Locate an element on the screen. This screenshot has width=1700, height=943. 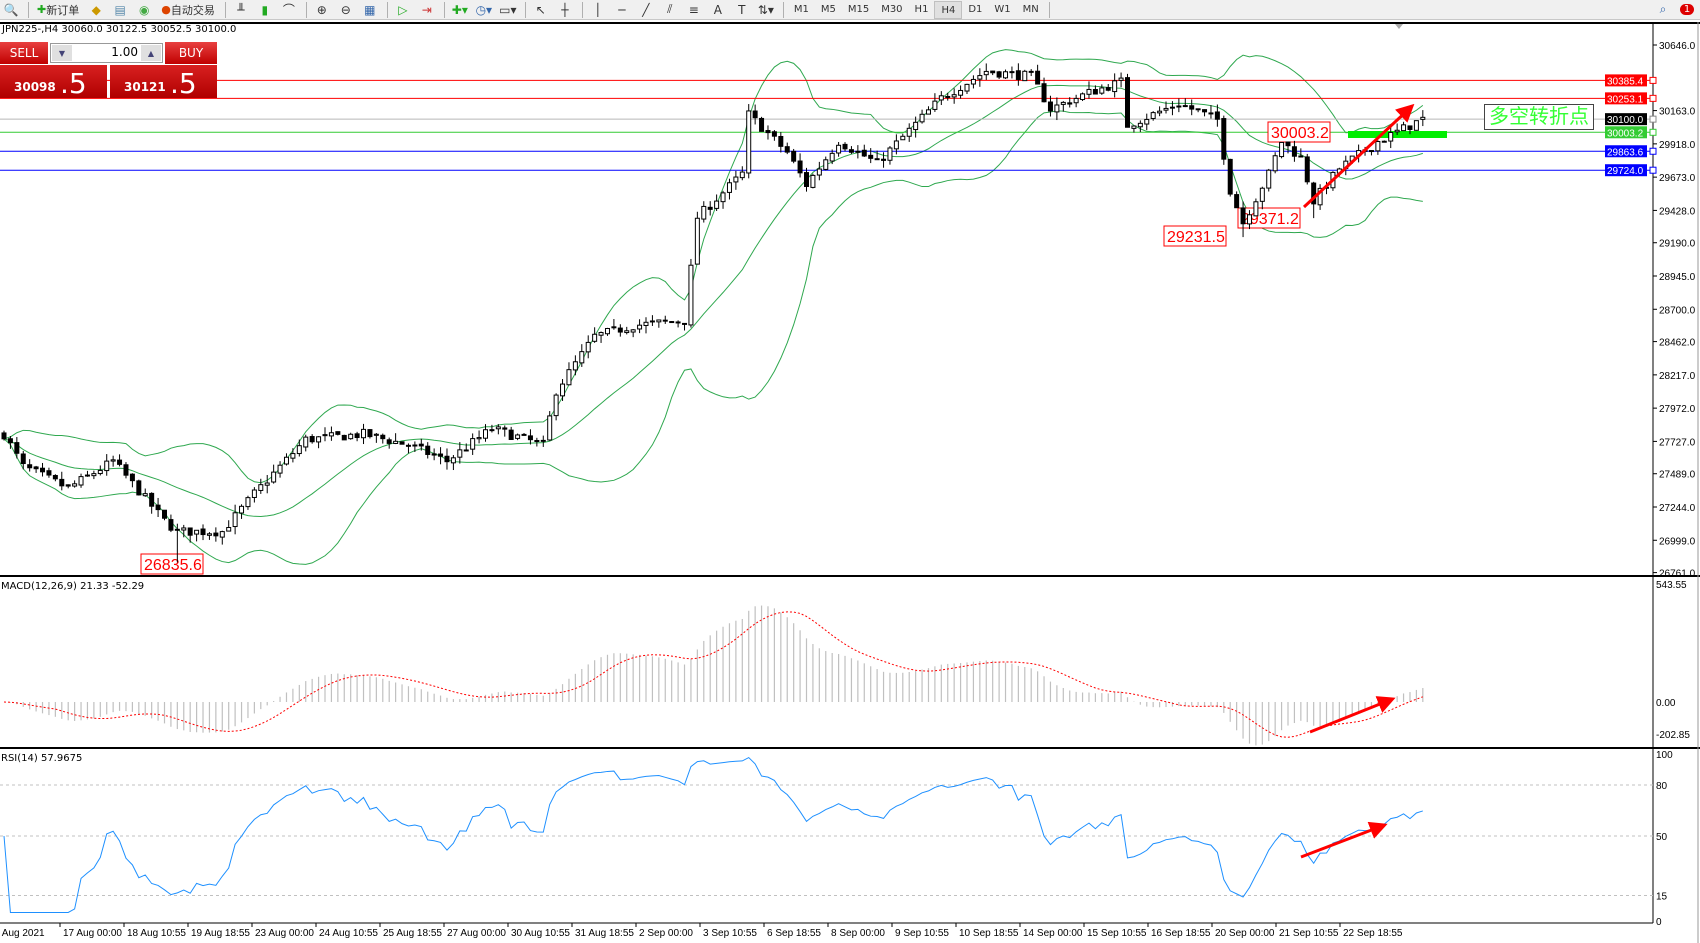
timeframe-m5: M5 is located at coordinates (828, 9).